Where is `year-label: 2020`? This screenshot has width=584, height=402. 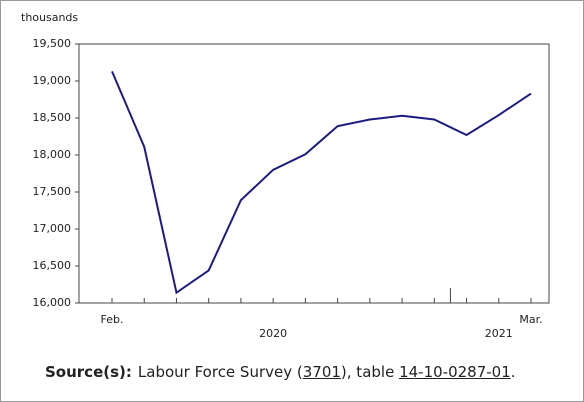 year-label: 2020 is located at coordinates (273, 333).